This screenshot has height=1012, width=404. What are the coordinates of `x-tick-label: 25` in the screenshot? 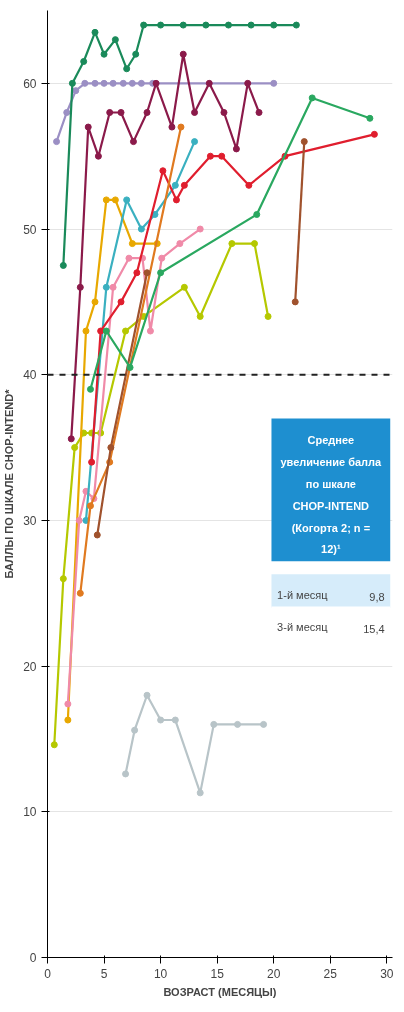 It's located at (330, 973).